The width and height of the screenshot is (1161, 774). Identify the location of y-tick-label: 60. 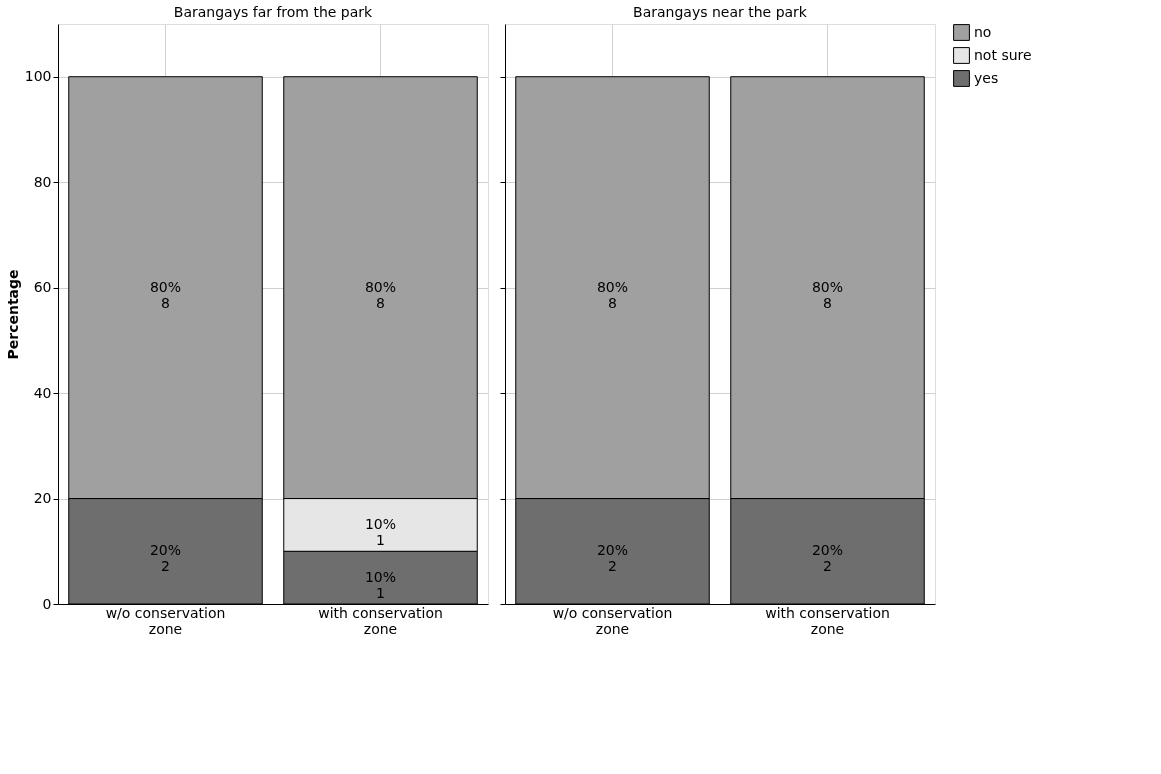
(42, 287).